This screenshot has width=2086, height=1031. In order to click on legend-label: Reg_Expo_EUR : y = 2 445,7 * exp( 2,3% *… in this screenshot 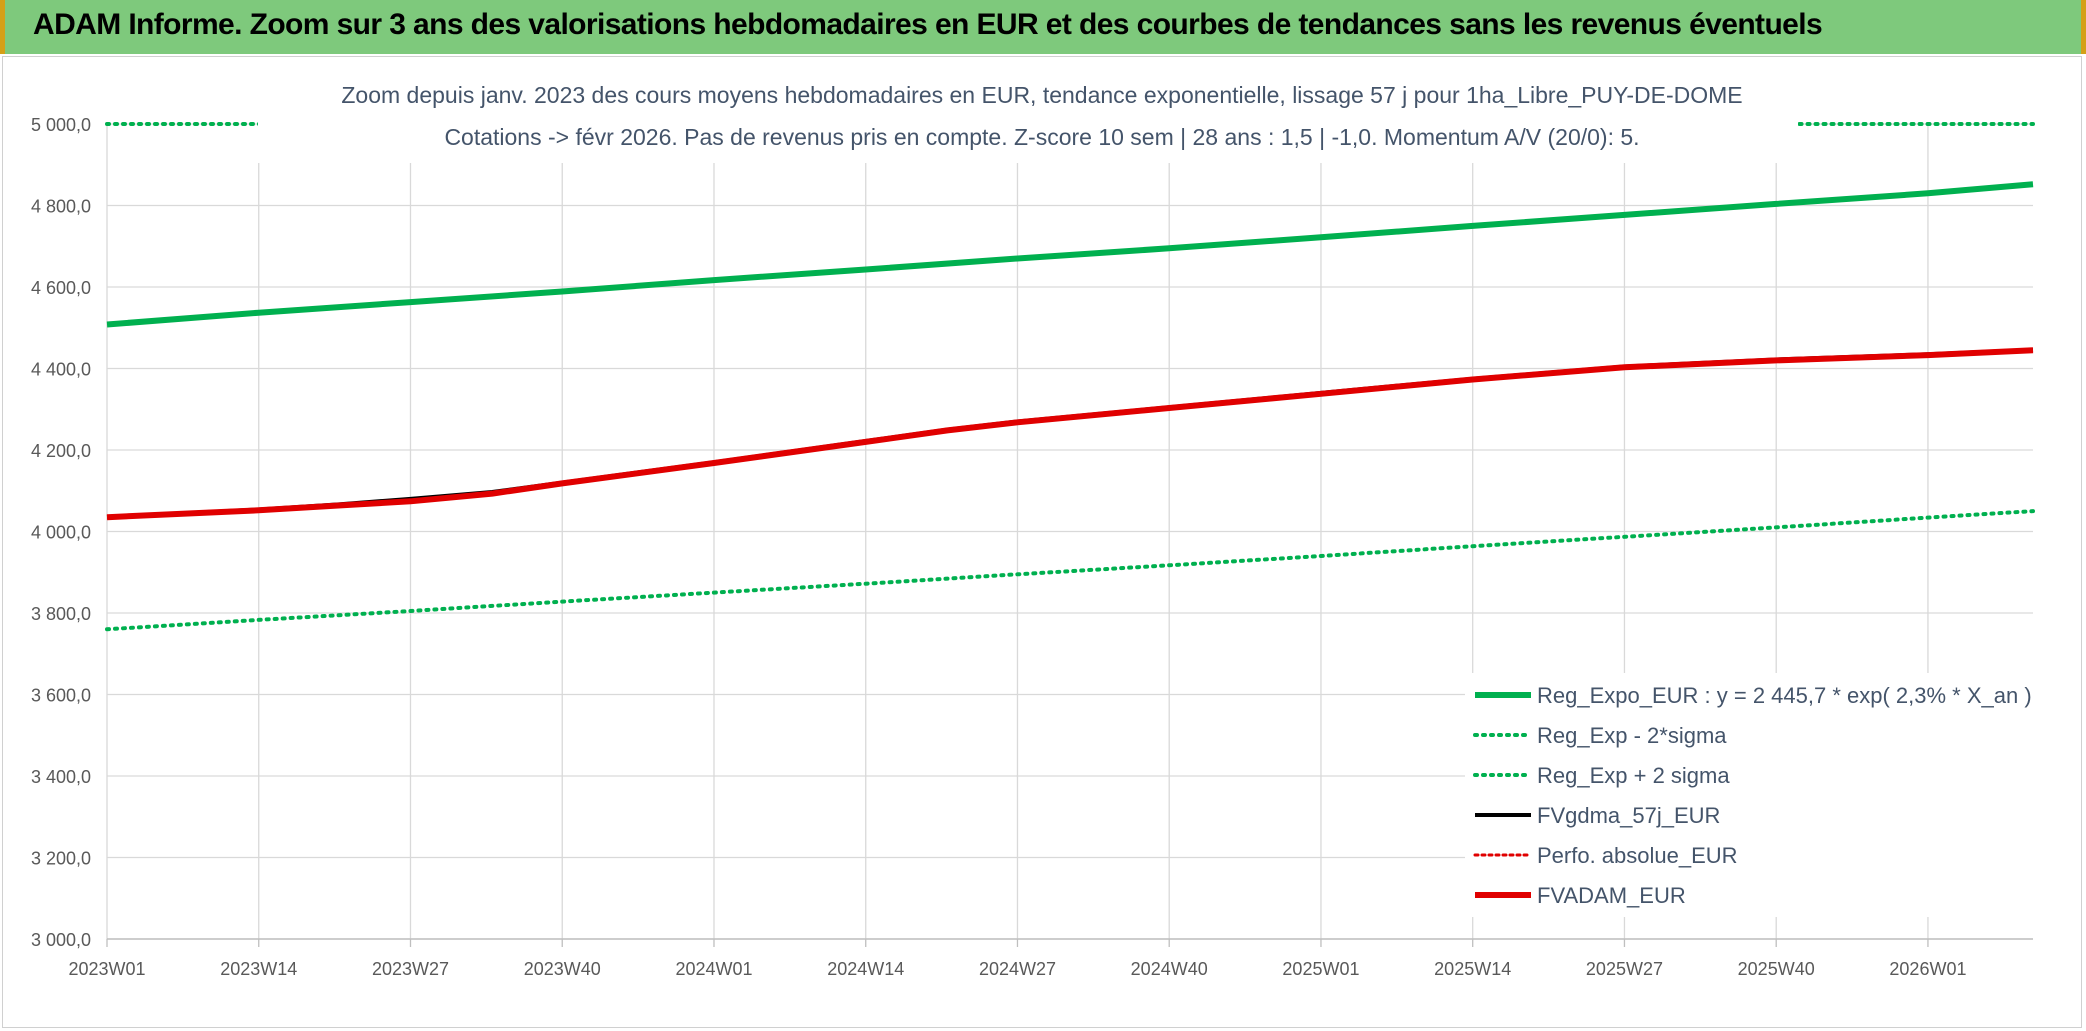, I will do `click(1784, 695)`.